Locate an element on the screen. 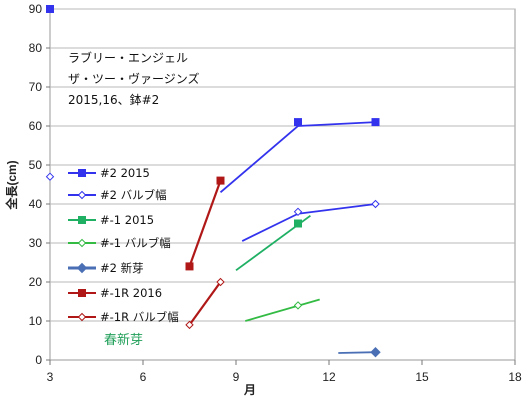  y-tick-label: 90 is located at coordinates (36, 9).